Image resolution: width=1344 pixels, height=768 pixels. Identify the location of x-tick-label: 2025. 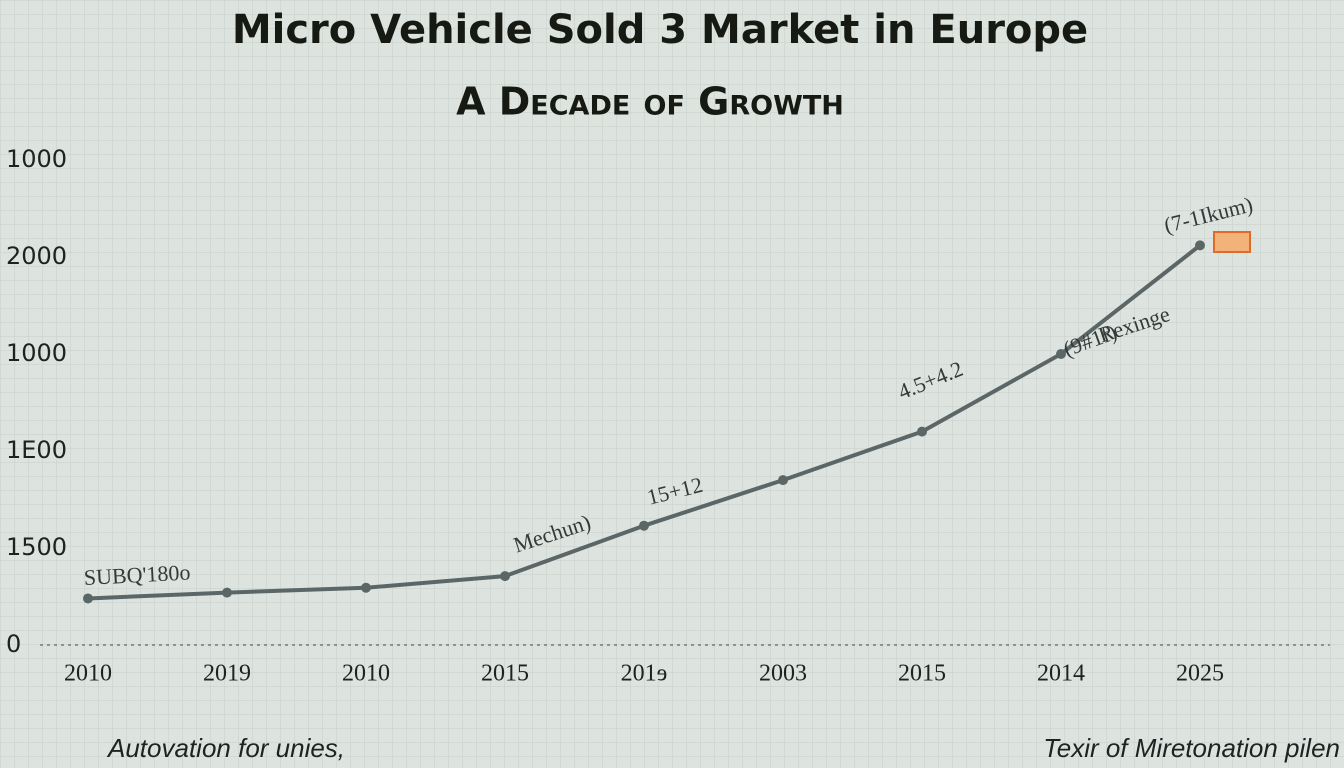
(1200, 674).